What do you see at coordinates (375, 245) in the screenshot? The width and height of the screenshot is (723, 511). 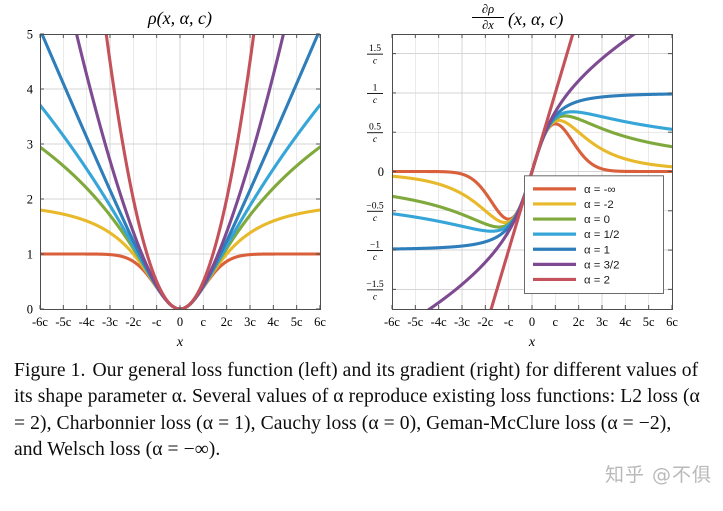 I see `y-tick-label-numerator: −1` at bounding box center [375, 245].